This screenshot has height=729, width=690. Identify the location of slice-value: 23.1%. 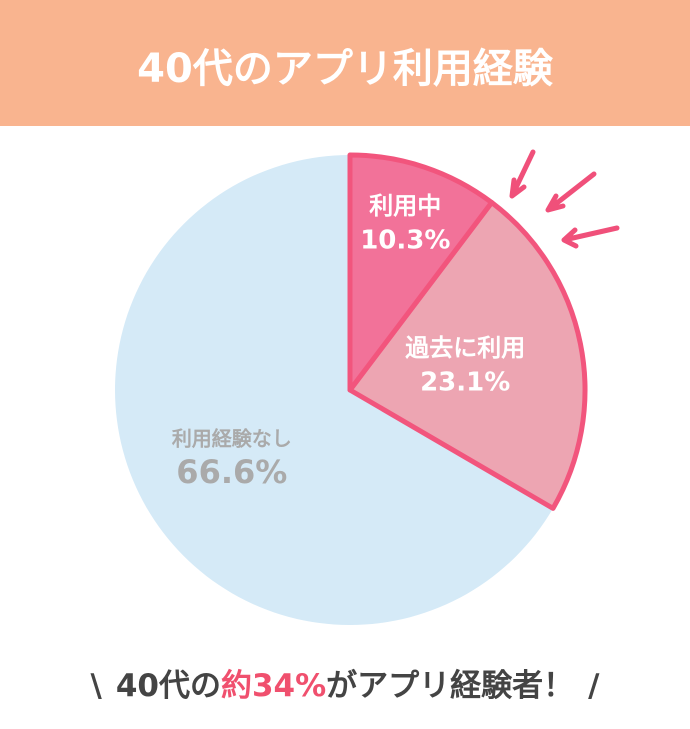
(465, 382).